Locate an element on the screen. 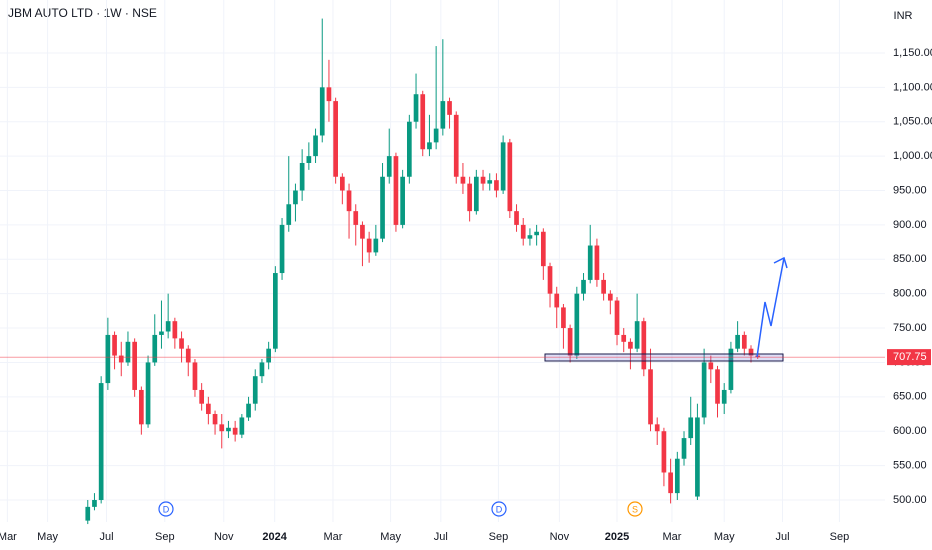 This screenshot has height=550, width=932. projection-arrowhead is located at coordinates (780, 262).